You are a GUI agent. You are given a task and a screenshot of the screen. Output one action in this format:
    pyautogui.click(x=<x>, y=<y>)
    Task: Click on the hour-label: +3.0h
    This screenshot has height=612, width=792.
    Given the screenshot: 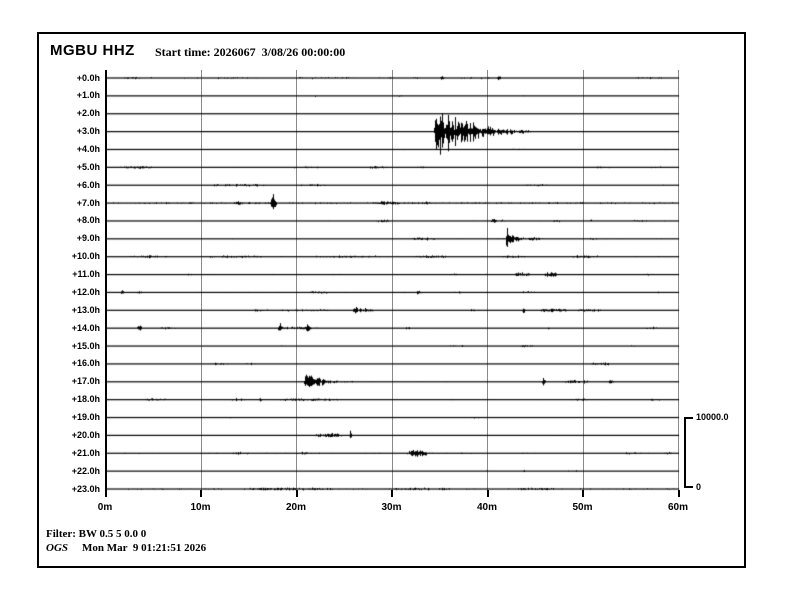 What is the action you would take?
    pyautogui.click(x=88, y=131)
    